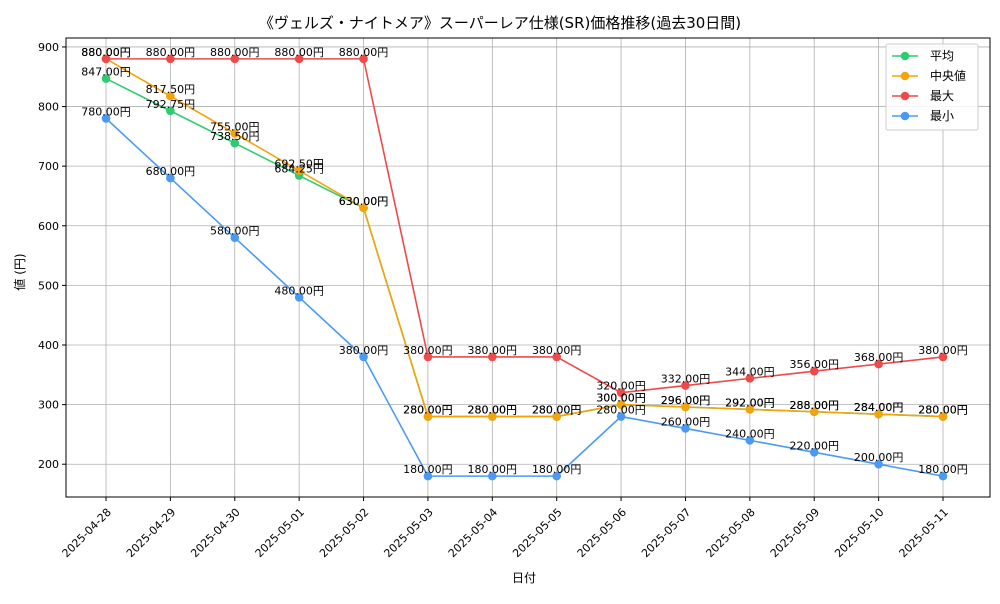 The image size is (1000, 604). What do you see at coordinates (19, 271) in the screenshot?
I see `y-axis-title: 値 (円)` at bounding box center [19, 271].